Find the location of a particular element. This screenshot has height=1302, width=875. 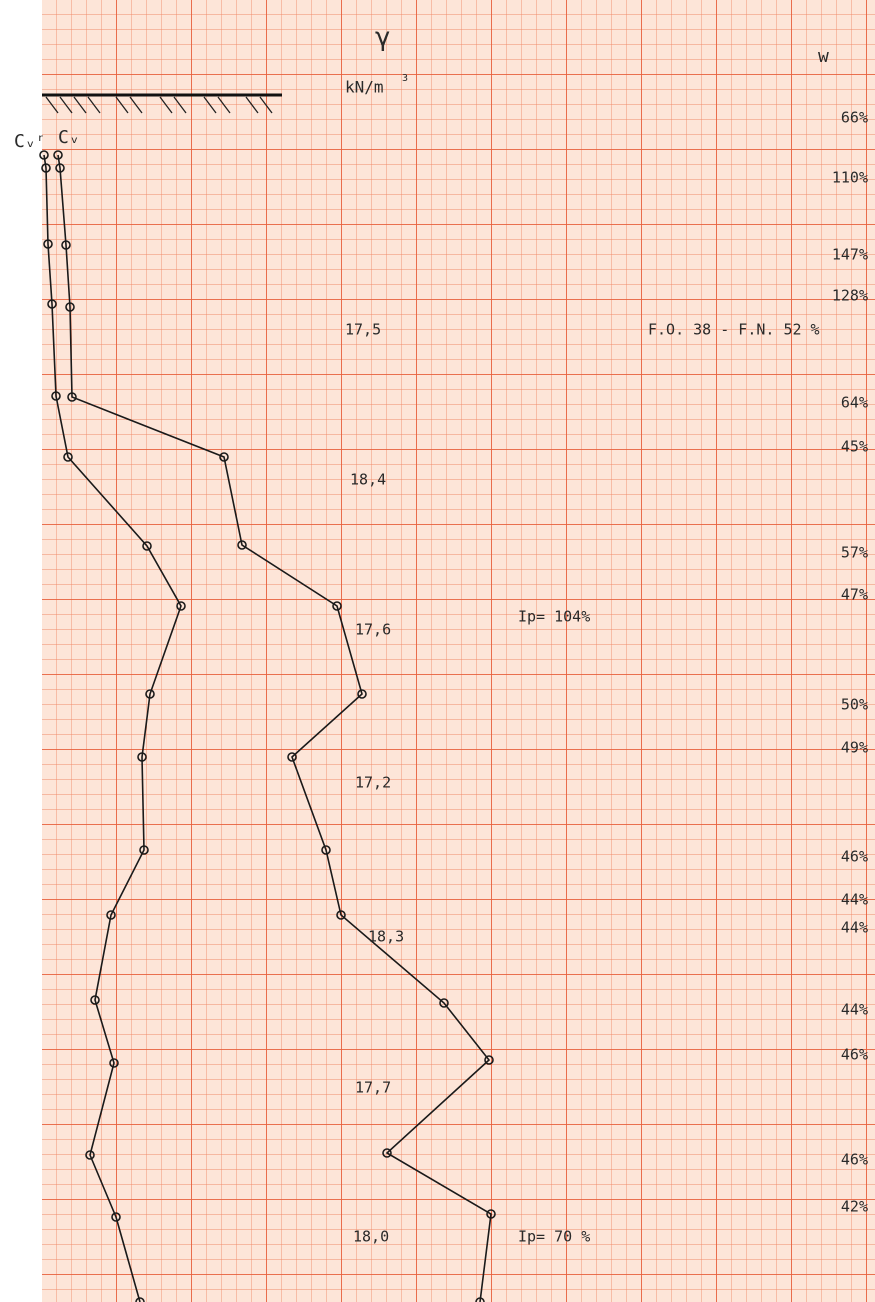

gamma-value: 18,4 is located at coordinates (368, 480).